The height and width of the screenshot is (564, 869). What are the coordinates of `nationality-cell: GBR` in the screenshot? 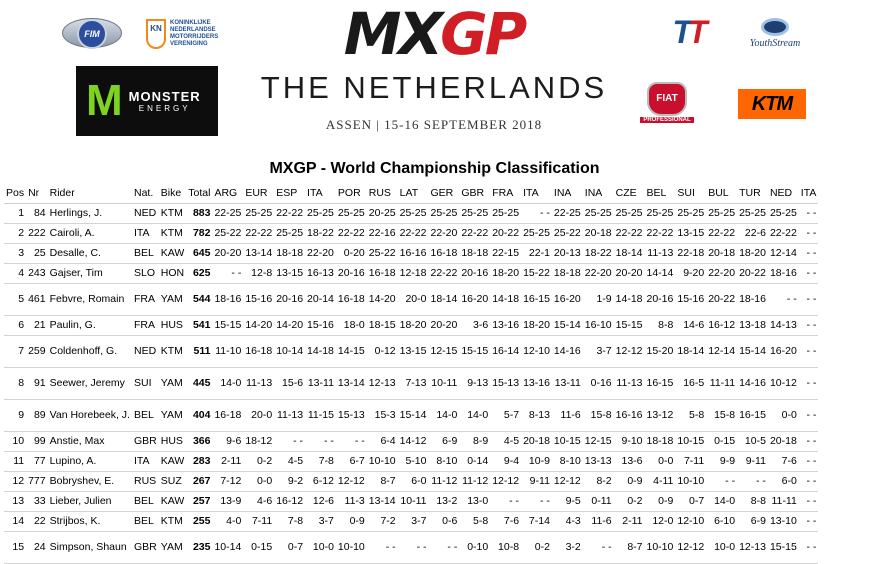 It's located at (145, 547).